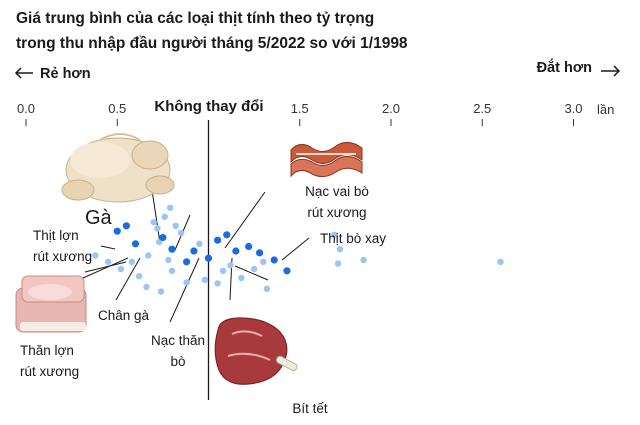 This screenshot has height=425, width=640. What do you see at coordinates (337, 191) in the screenshot?
I see `label-nac-vai-1: Nạc vai bò` at bounding box center [337, 191].